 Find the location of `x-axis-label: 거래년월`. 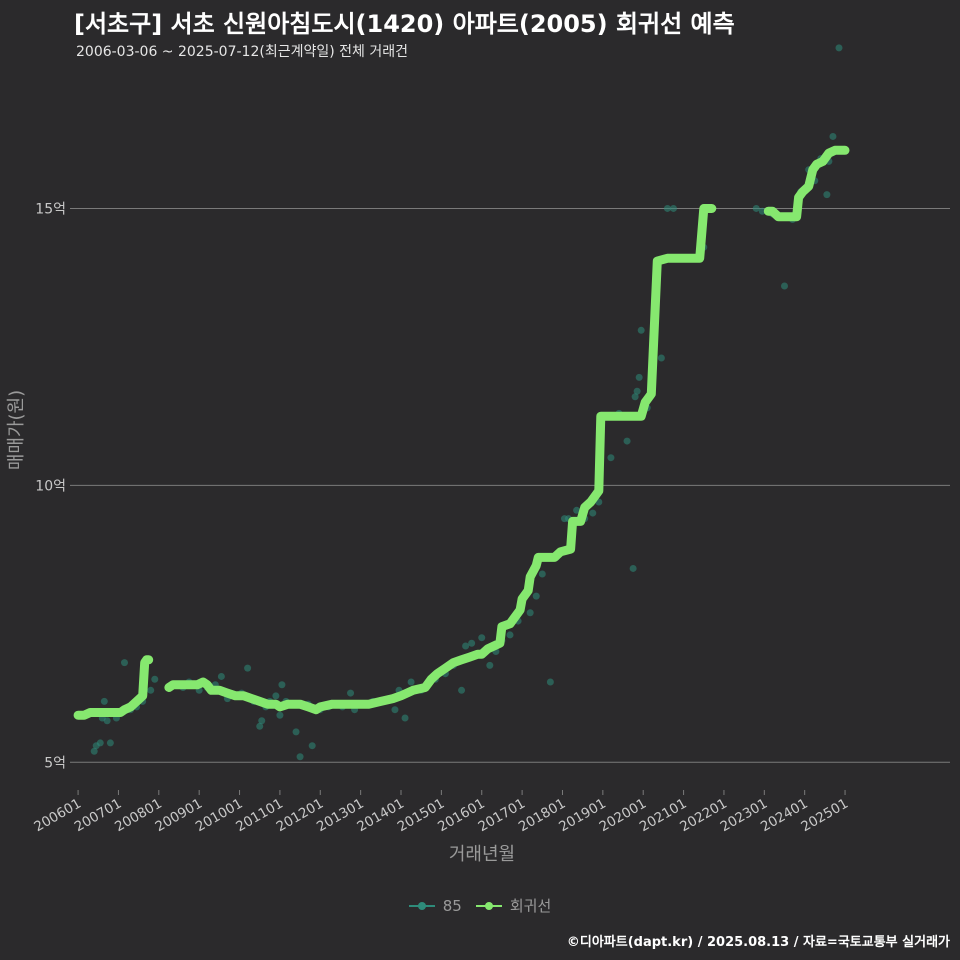

x-axis-label: 거래년월 is located at coordinates (482, 854).